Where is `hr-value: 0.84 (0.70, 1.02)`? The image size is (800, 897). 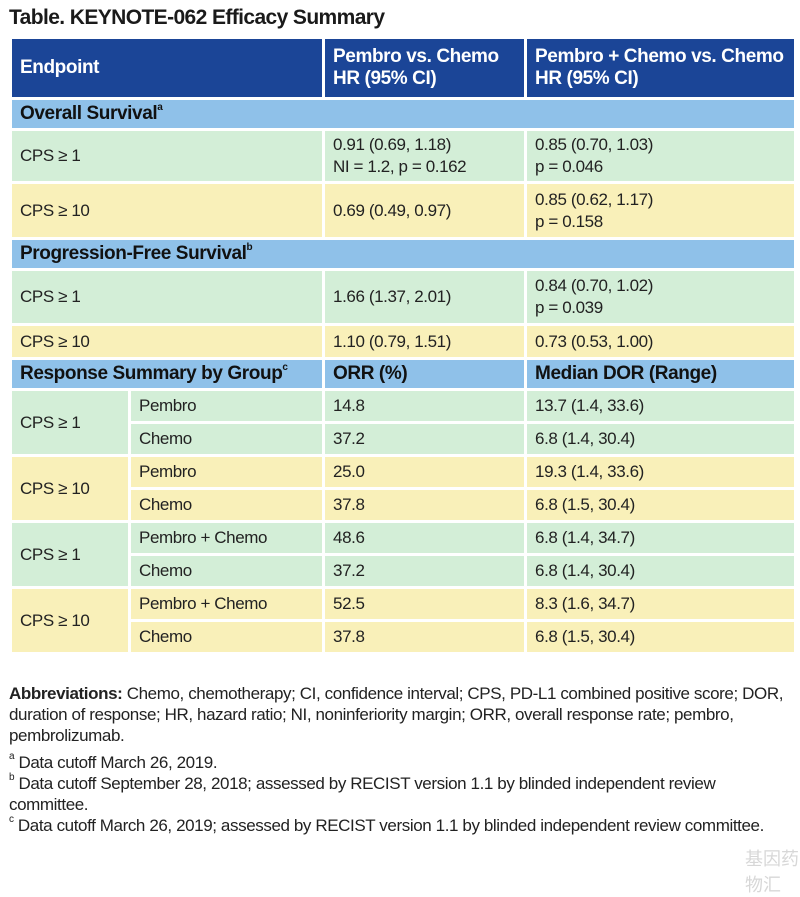
hr-value: 0.84 (0.70, 1.02) is located at coordinates (594, 285).